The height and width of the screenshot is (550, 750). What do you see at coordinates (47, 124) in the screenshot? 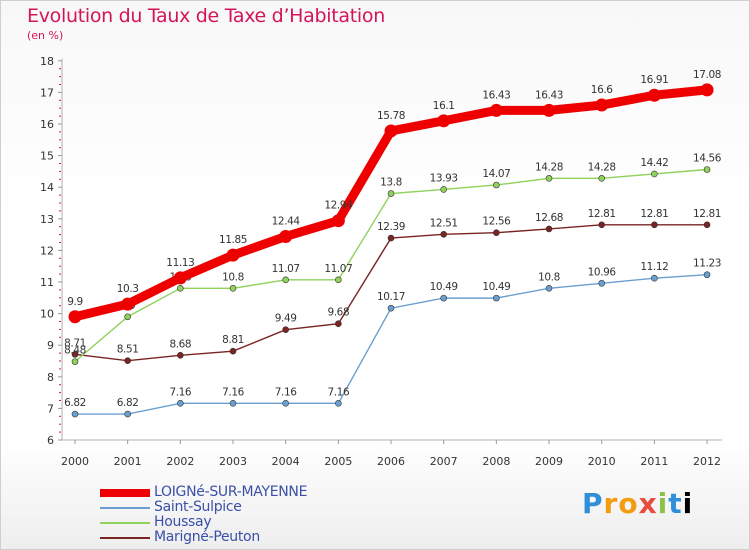
I see `y-tick-label: 16` at bounding box center [47, 124].